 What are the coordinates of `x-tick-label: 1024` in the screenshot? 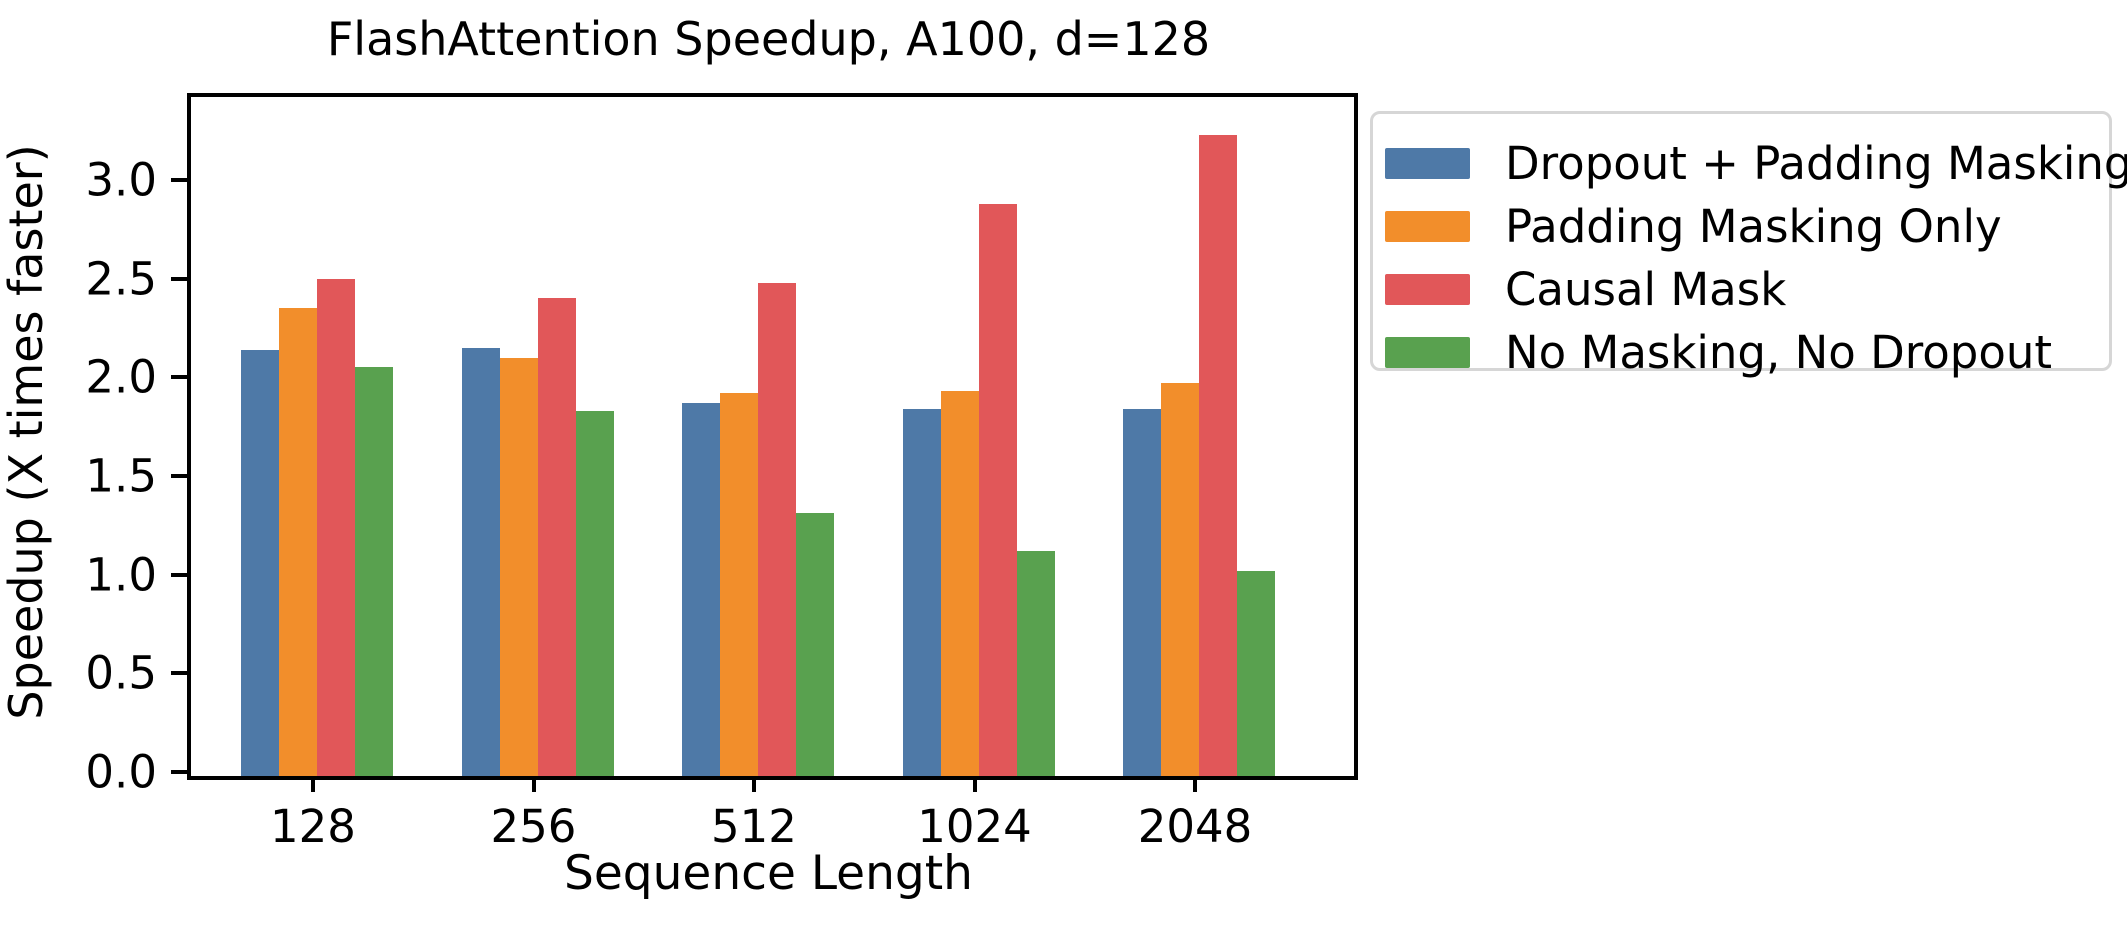 It's located at (974, 826).